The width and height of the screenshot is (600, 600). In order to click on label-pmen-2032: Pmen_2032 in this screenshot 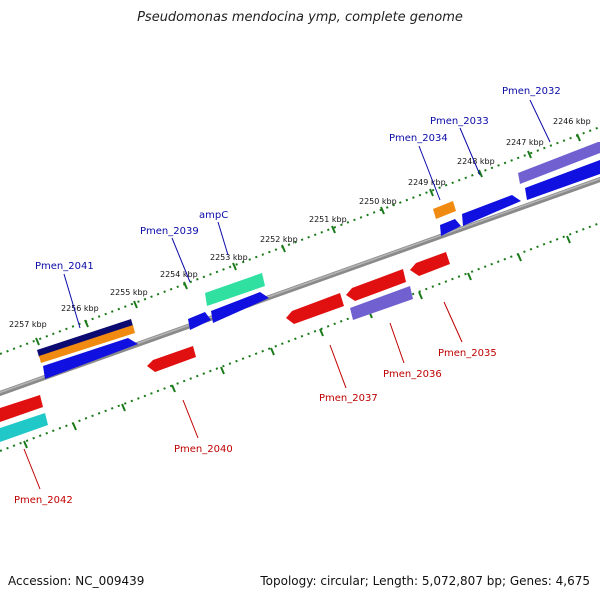, I will do `click(531, 91)`.